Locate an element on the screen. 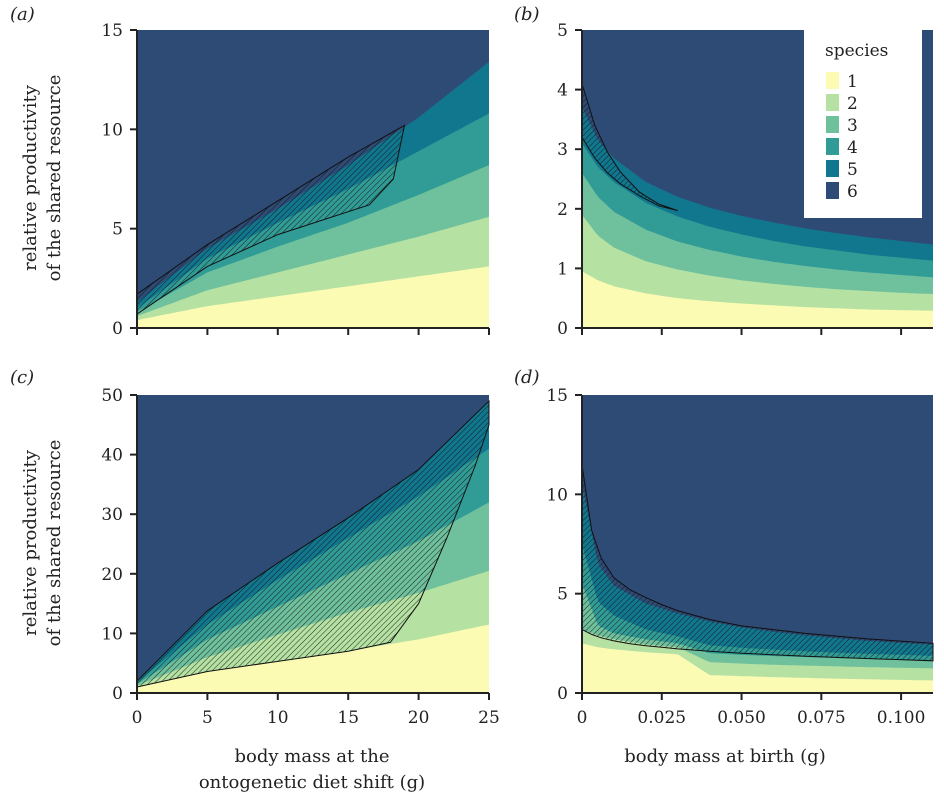  x-tick-label: 0.050 is located at coordinates (741, 718).